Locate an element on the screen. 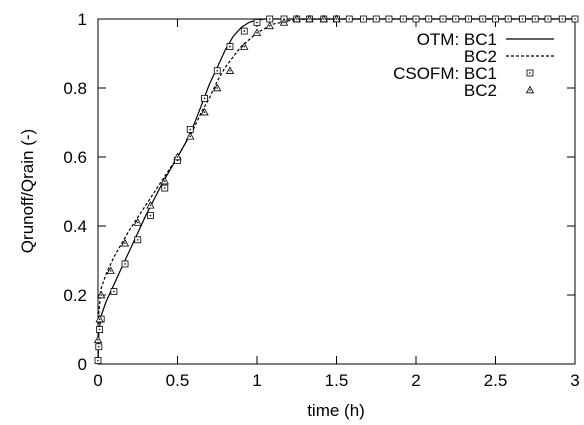  y-tick-label: 0 is located at coordinates (82, 364).